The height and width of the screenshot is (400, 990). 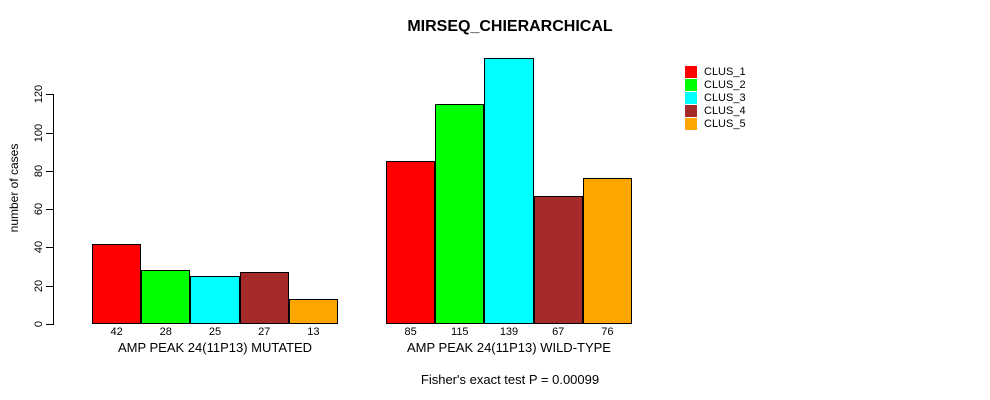 What do you see at coordinates (607, 332) in the screenshot?
I see `bar-value-label: 76` at bounding box center [607, 332].